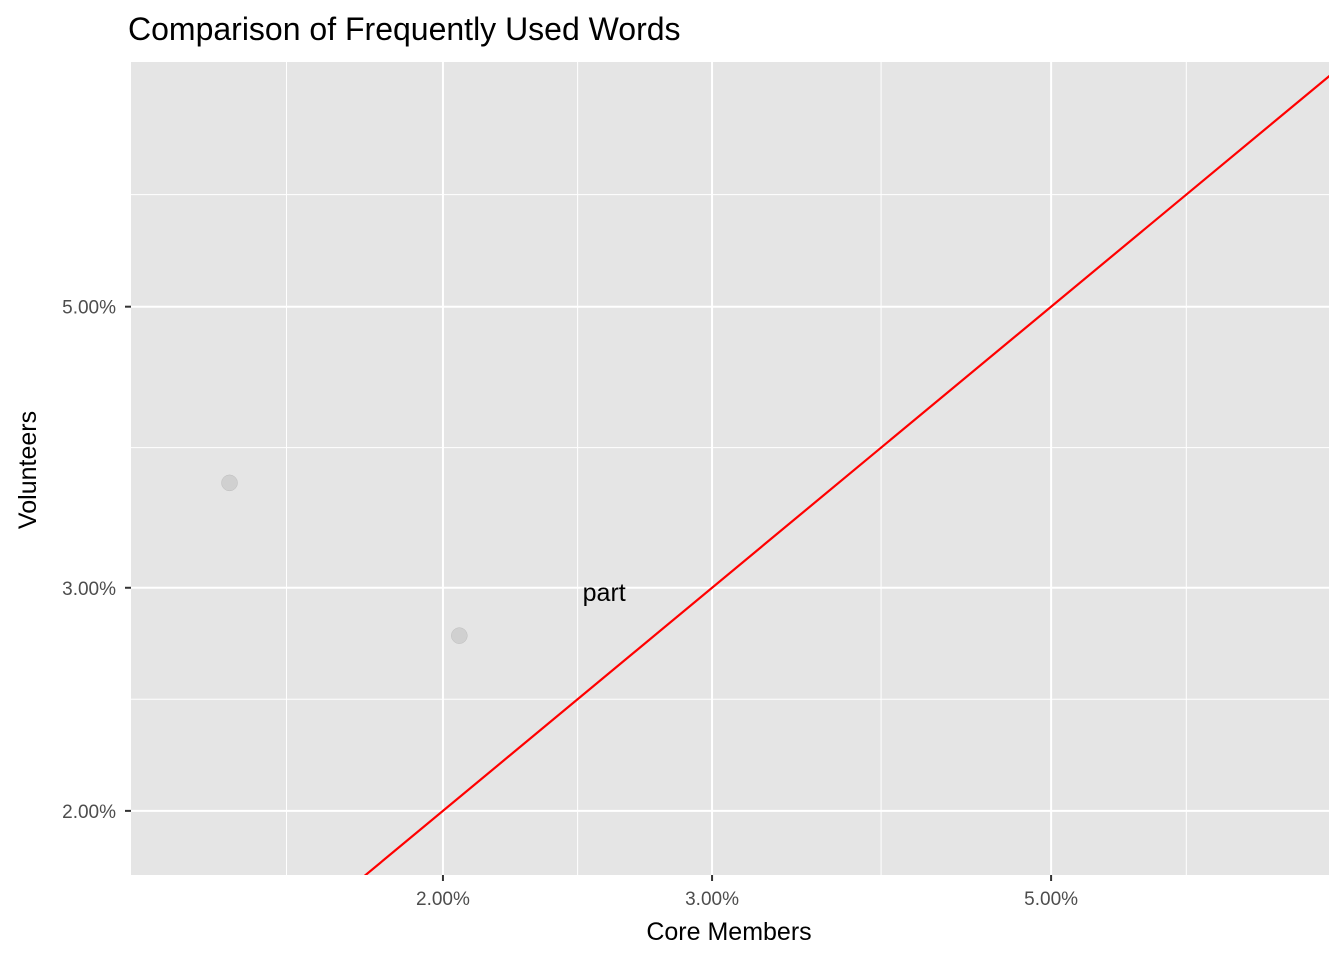 The width and height of the screenshot is (1344, 960). I want to click on y-tick-label: 3.00%, so click(89, 589).